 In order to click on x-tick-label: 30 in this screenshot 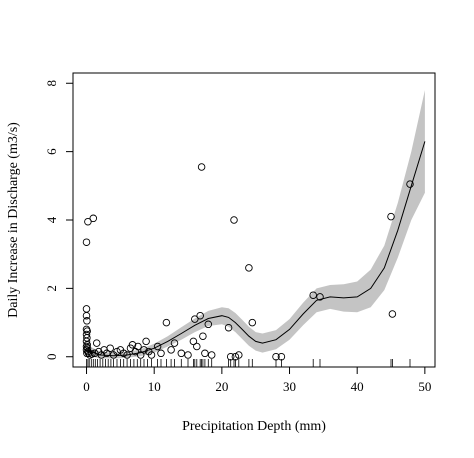, I will do `click(289, 386)`.